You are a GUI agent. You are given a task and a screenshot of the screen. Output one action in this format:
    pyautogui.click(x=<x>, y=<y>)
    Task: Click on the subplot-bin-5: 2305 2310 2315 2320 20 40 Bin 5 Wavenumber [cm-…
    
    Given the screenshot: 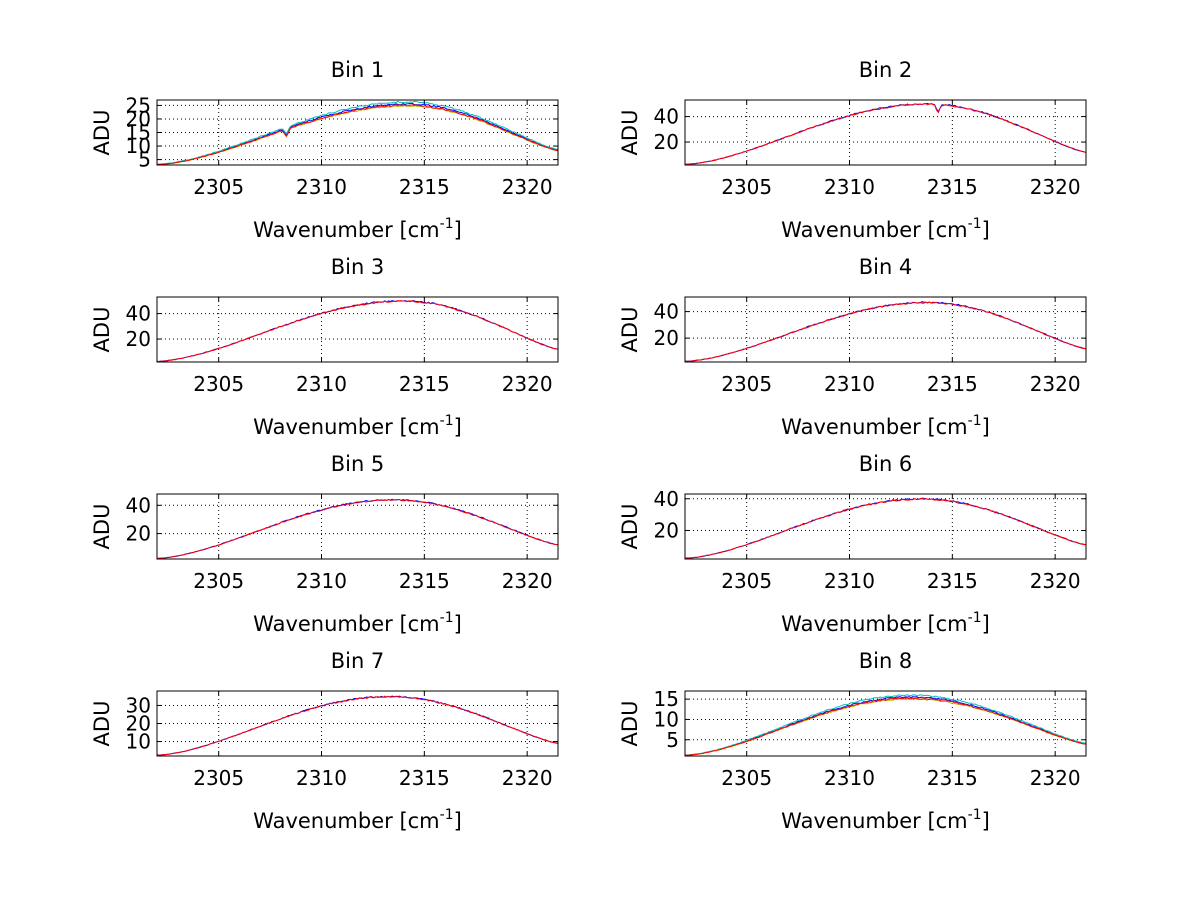 What is the action you would take?
    pyautogui.click(x=324, y=544)
    